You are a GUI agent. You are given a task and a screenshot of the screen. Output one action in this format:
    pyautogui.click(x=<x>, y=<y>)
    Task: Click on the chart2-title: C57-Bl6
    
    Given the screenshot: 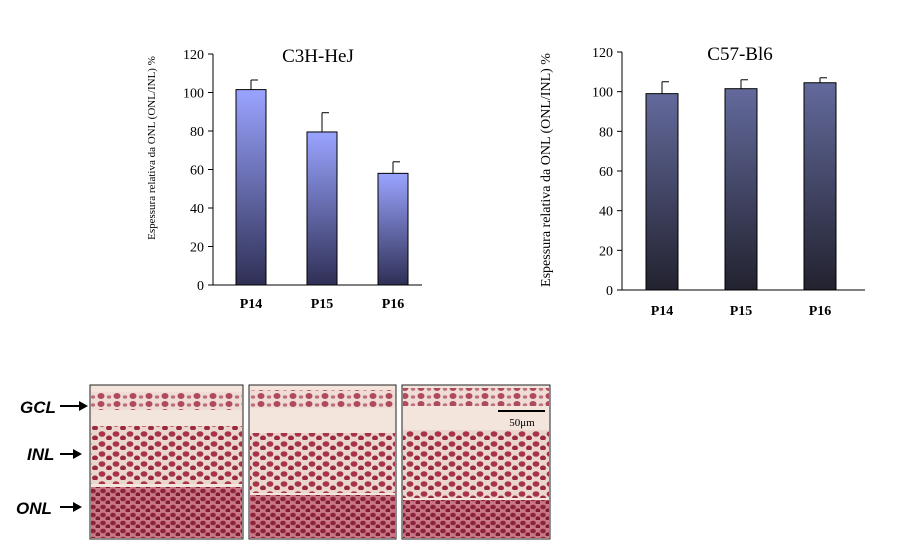 What is the action you would take?
    pyautogui.click(x=739, y=54)
    